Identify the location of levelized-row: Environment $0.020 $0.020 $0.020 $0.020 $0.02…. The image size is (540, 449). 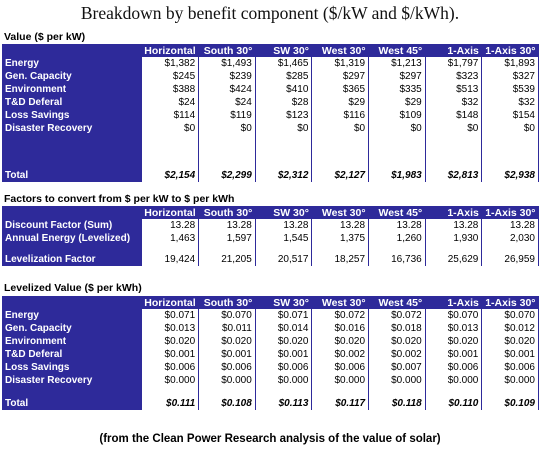
(270, 341).